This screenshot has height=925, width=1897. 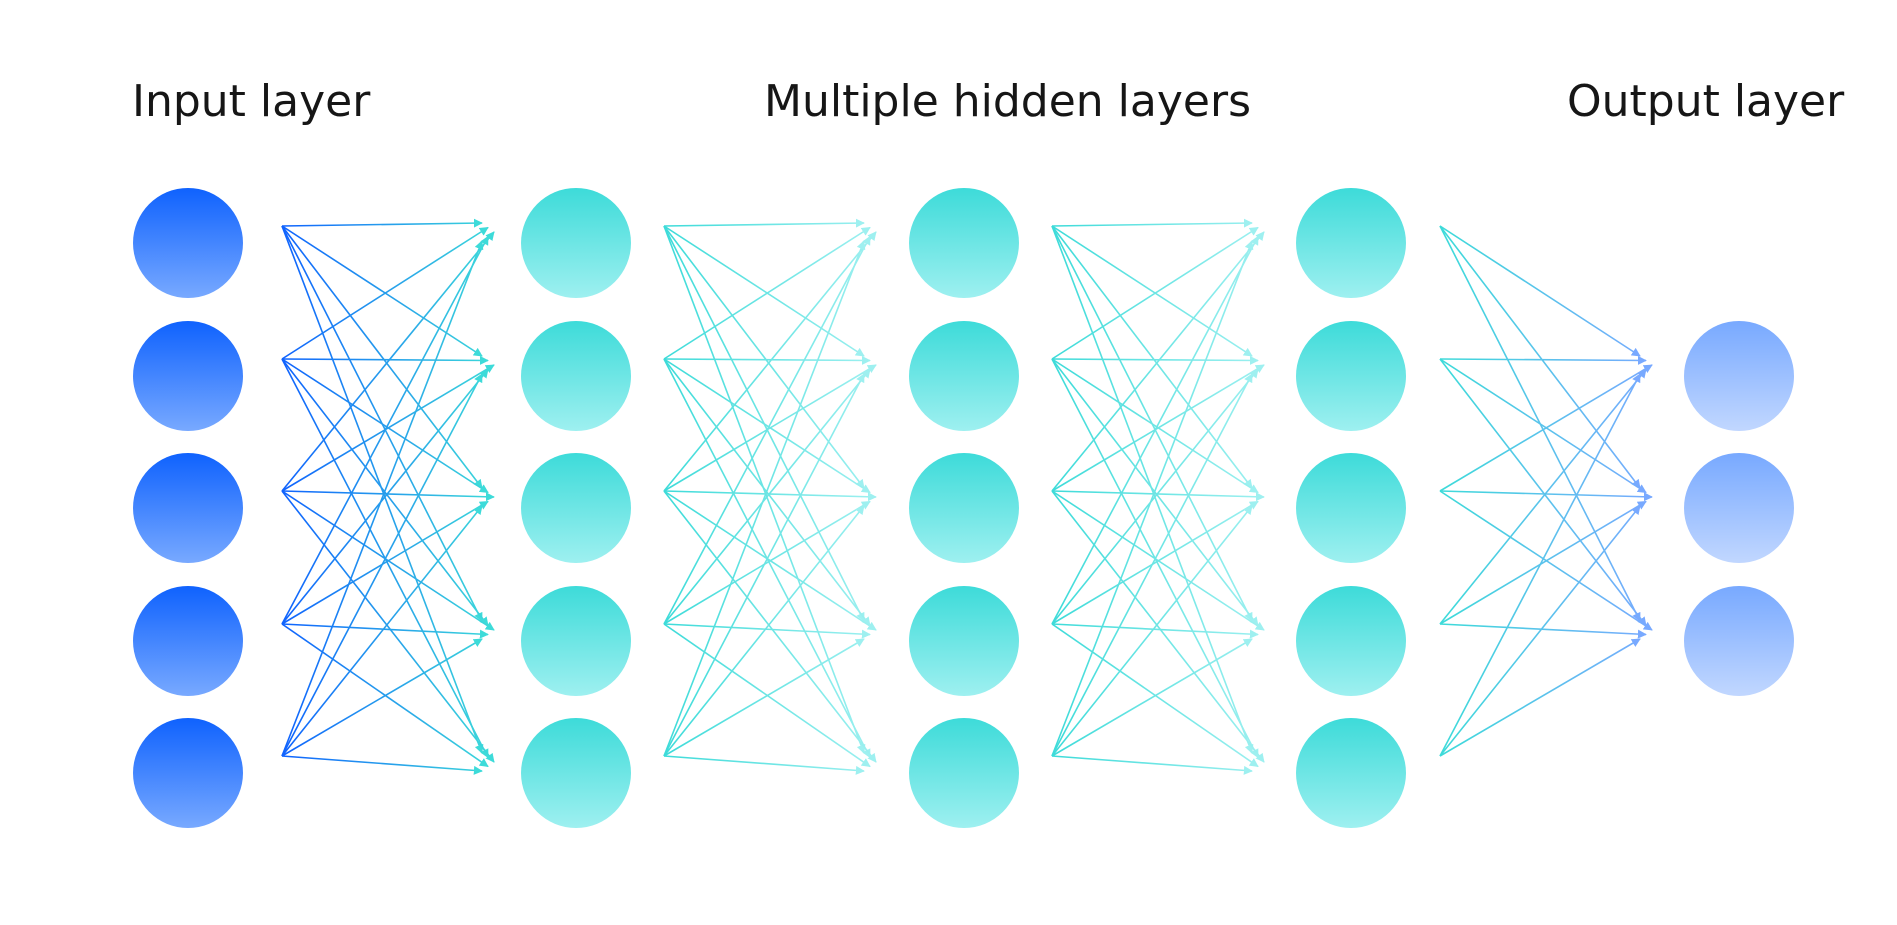 I want to click on edge-l3-n1-to-n1, so click(x=1543, y=426).